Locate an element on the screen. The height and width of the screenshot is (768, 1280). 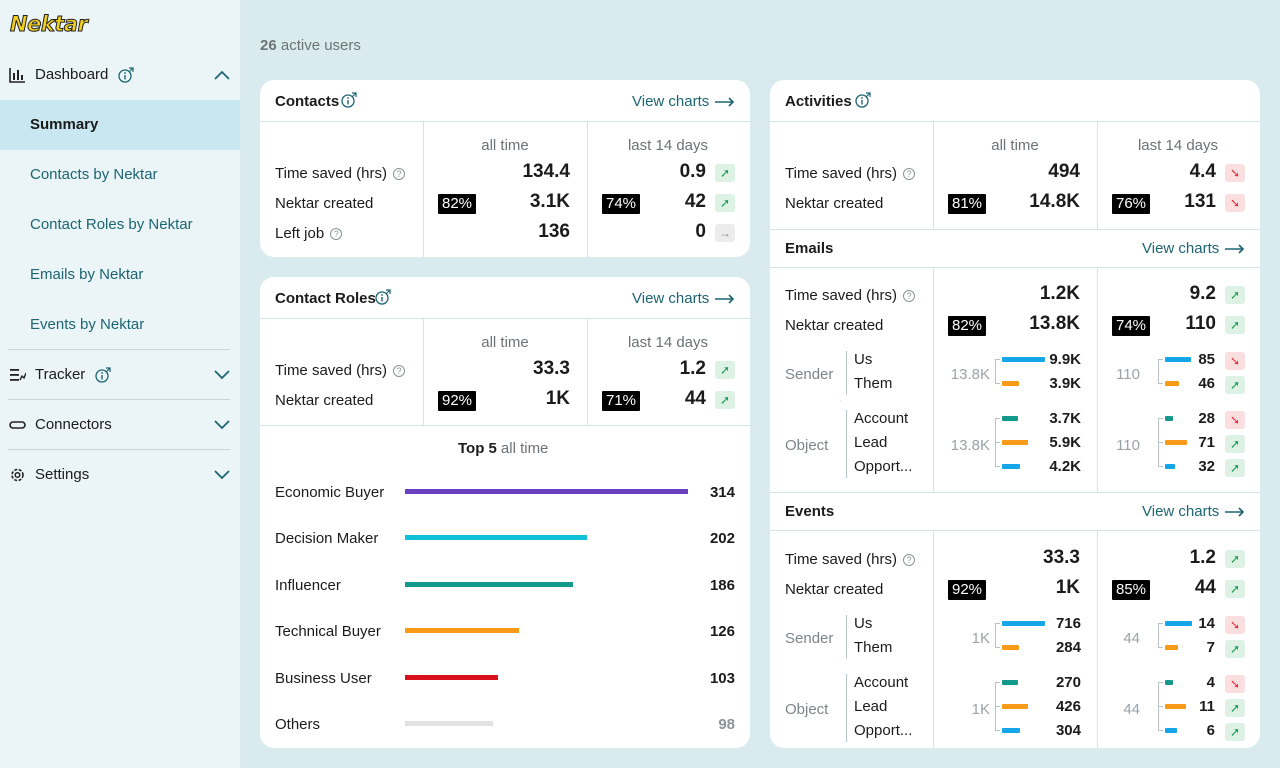
breakdown-value: 3.9K is located at coordinates (1065, 383).